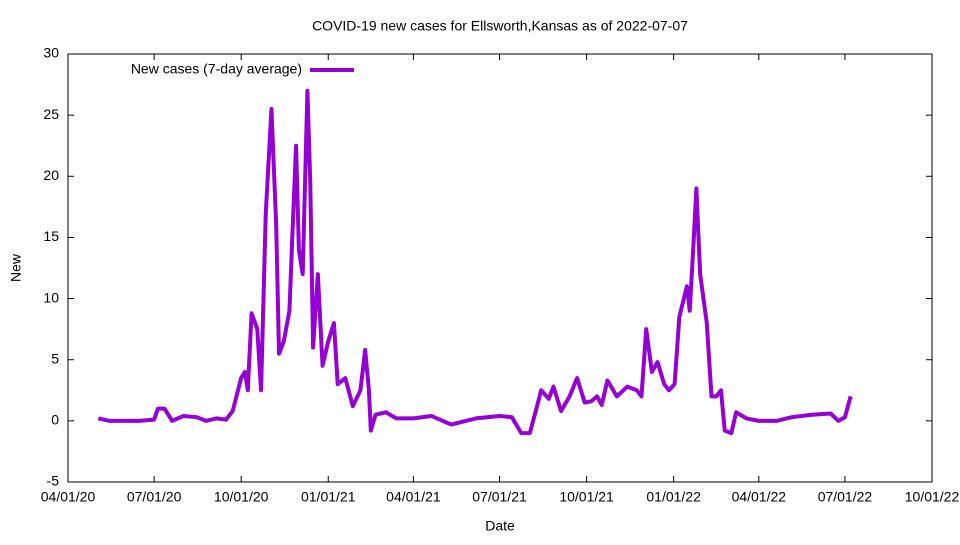 The height and width of the screenshot is (545, 960). What do you see at coordinates (845, 497) in the screenshot?
I see `x-tick-label: 07/01/22` at bounding box center [845, 497].